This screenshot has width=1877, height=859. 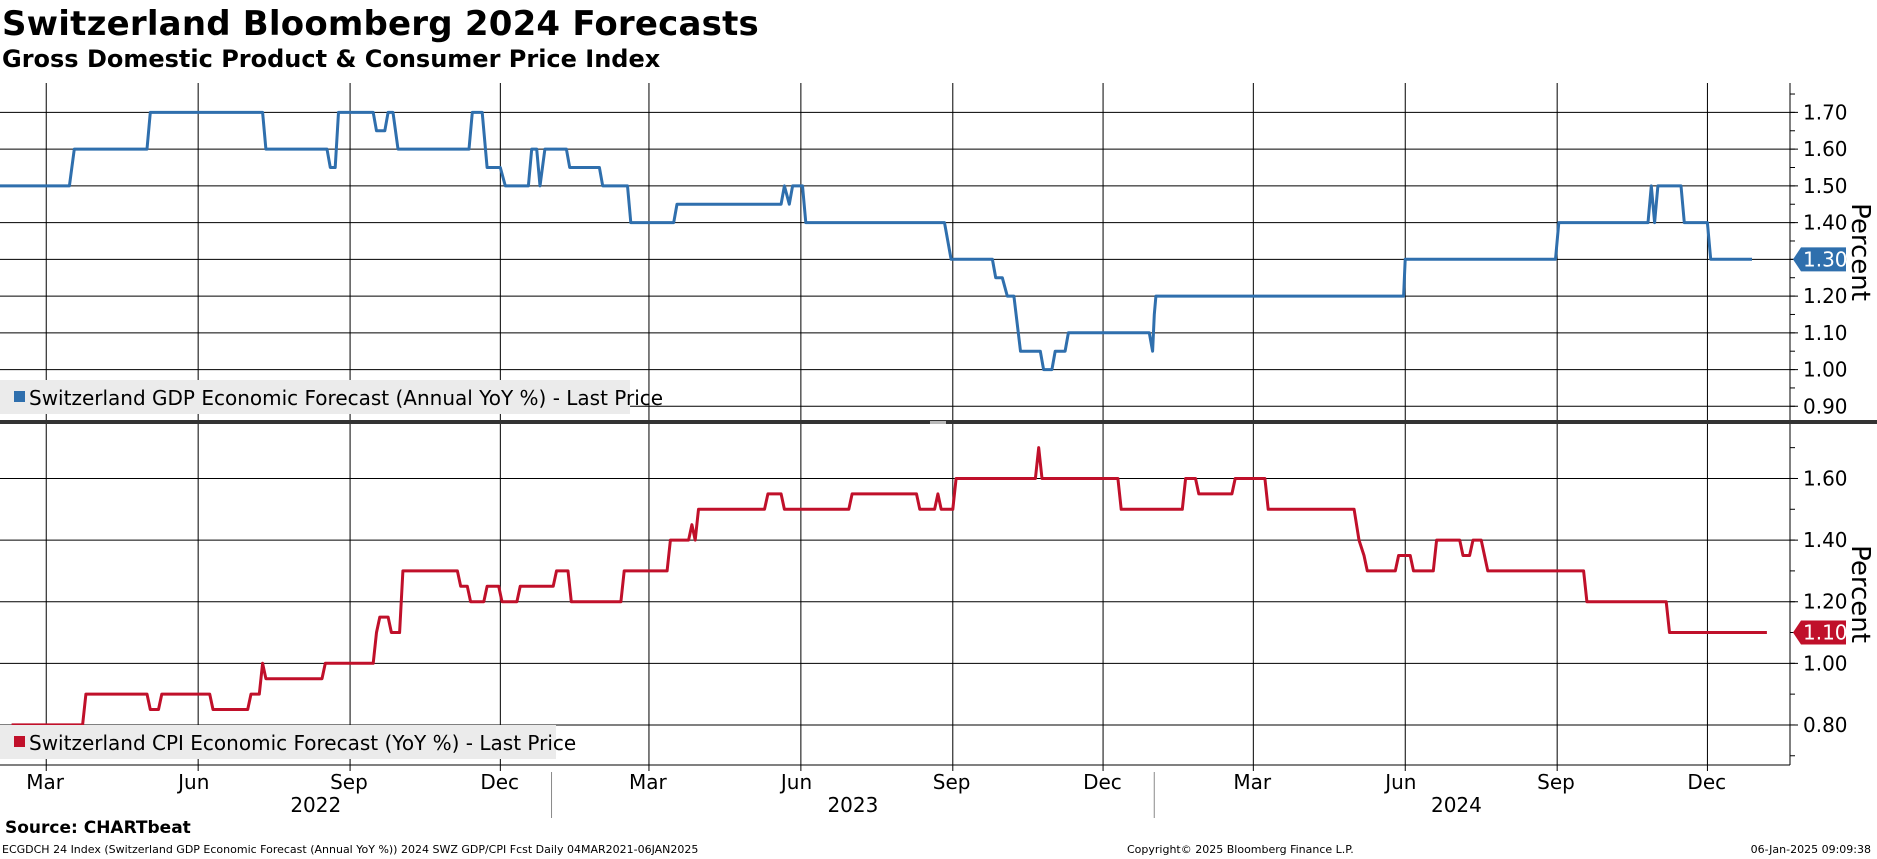 I want to click on source-note: Source: CHARTbeat, so click(x=98, y=828).